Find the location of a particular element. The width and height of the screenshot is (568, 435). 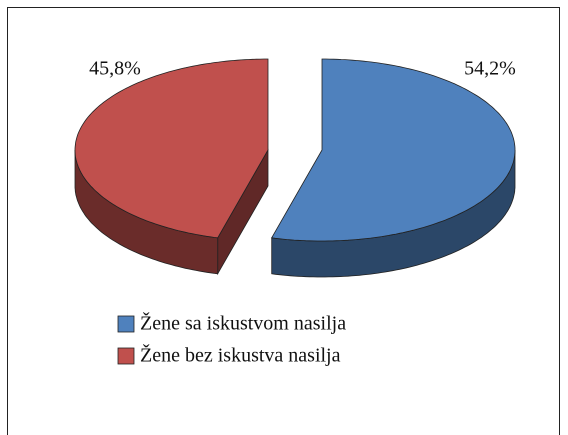

legend-label: Žene sa iskustvom nasilja is located at coordinates (243, 323).